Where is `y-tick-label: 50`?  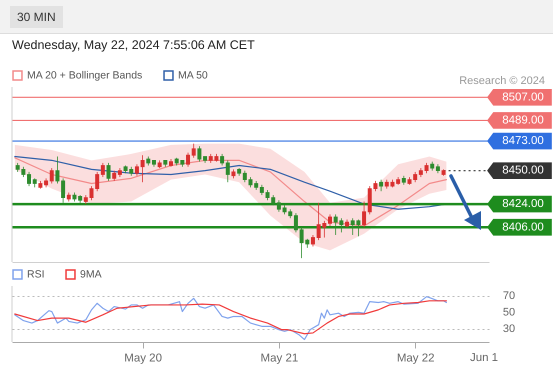
y-tick-label: 50 is located at coordinates (509, 312).